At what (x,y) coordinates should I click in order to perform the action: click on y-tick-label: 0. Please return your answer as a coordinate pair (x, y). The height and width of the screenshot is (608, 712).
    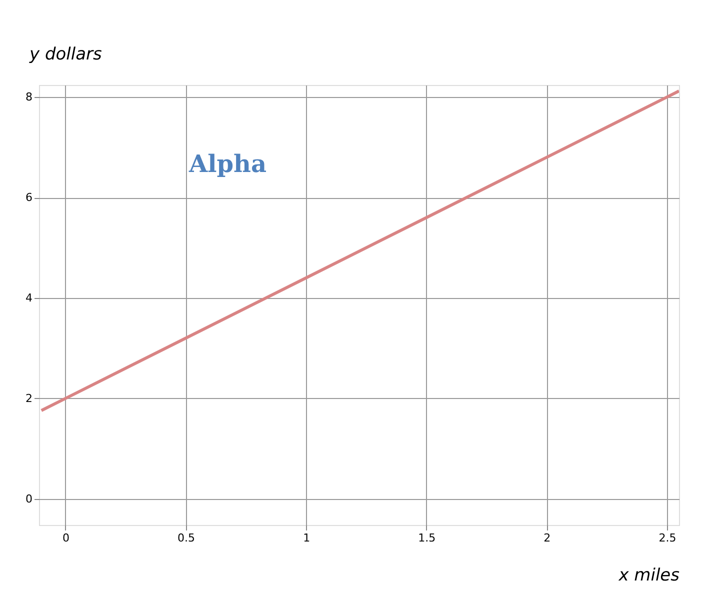
    Looking at the image, I should click on (29, 499).